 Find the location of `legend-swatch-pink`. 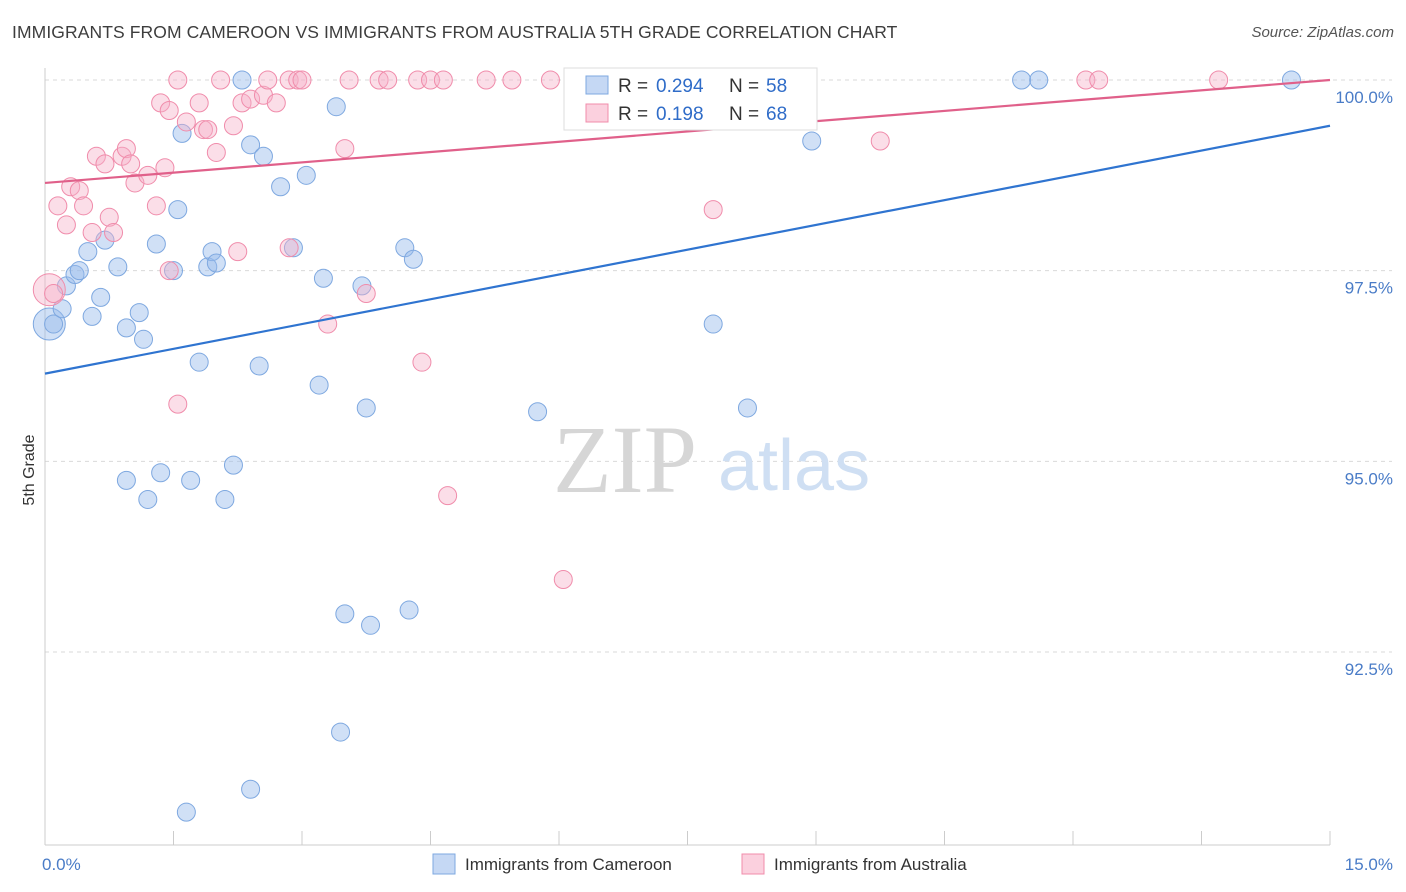

legend-swatch-pink is located at coordinates (597, 113).